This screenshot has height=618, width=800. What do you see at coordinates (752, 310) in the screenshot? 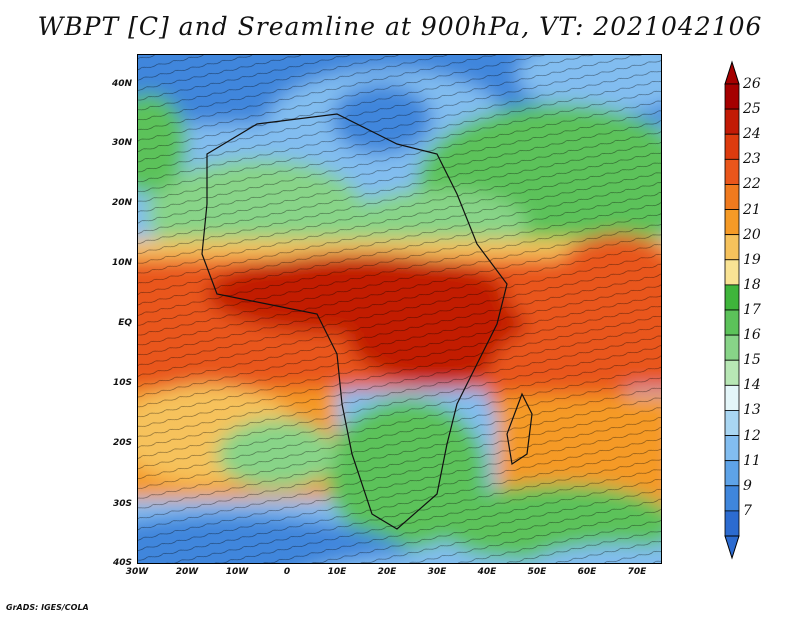
I see `colorbar-label: 17` at bounding box center [752, 310].